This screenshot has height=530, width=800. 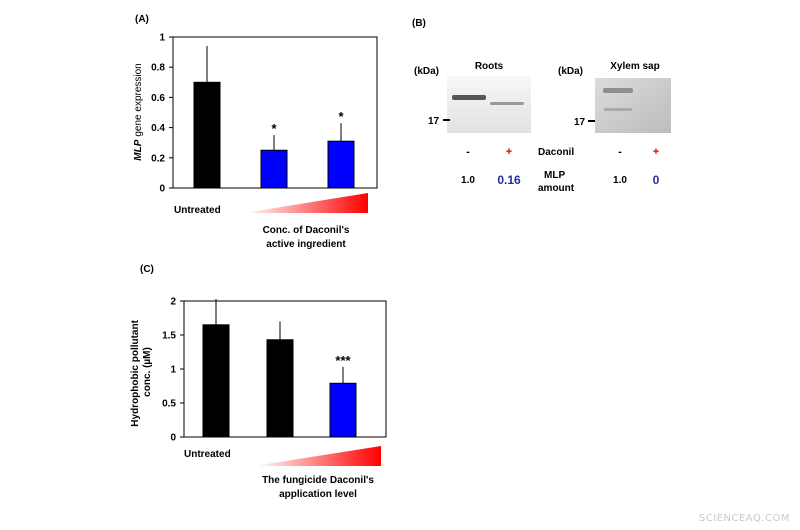 What do you see at coordinates (135, 372) in the screenshot?
I see `chart-c-ylabel-line1: Hydrophobic pollutant` at bounding box center [135, 372].